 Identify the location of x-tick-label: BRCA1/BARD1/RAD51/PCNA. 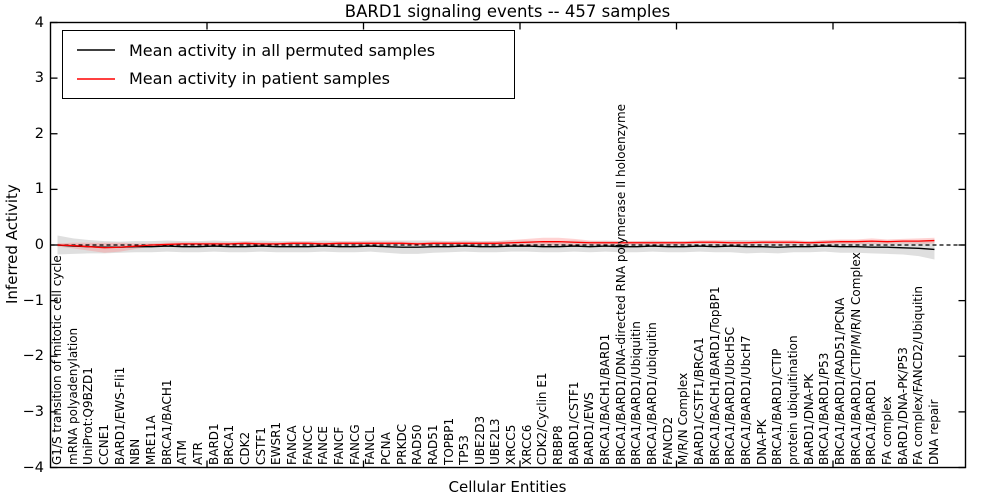
(840, 381).